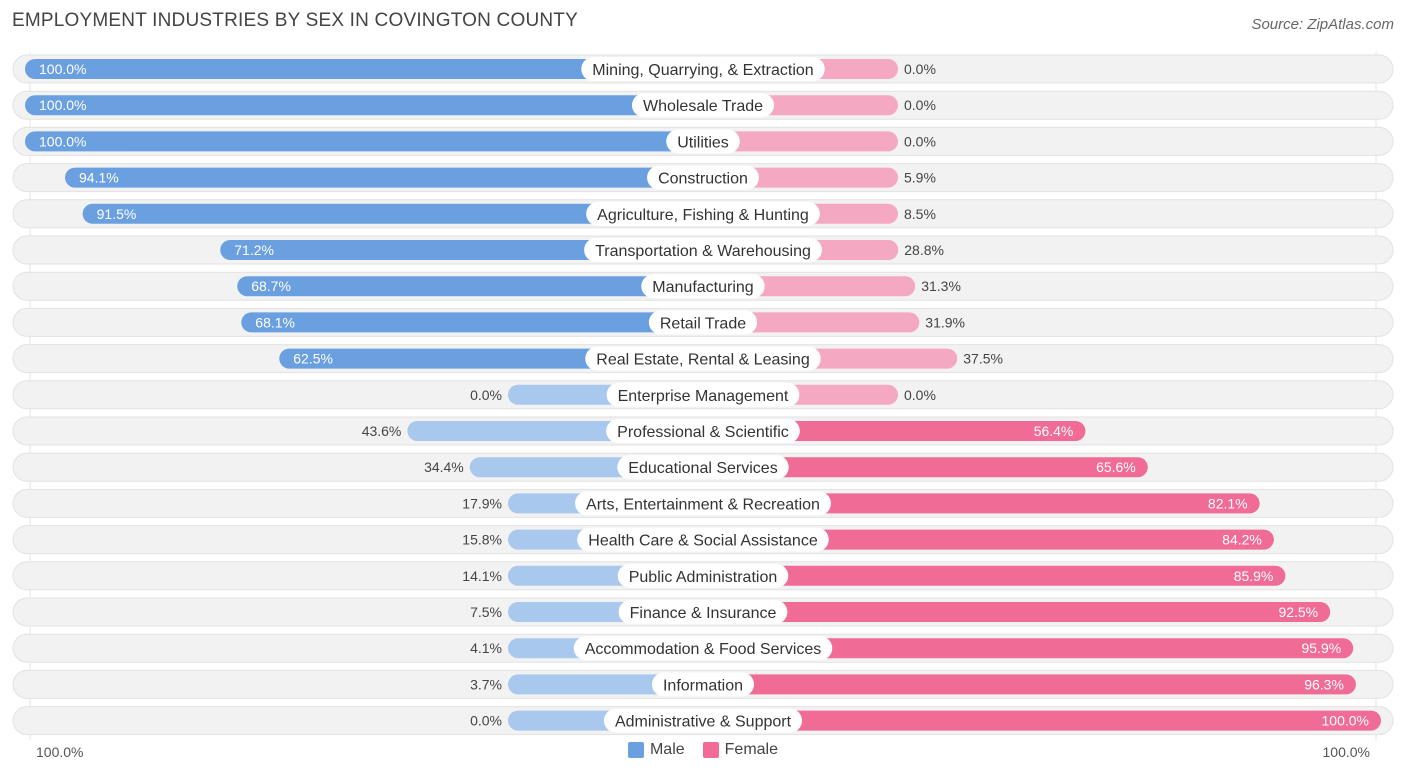 The height and width of the screenshot is (776, 1406). Describe the element at coordinates (382, 431) in the screenshot. I see `value-label-male: 43.6%` at that location.